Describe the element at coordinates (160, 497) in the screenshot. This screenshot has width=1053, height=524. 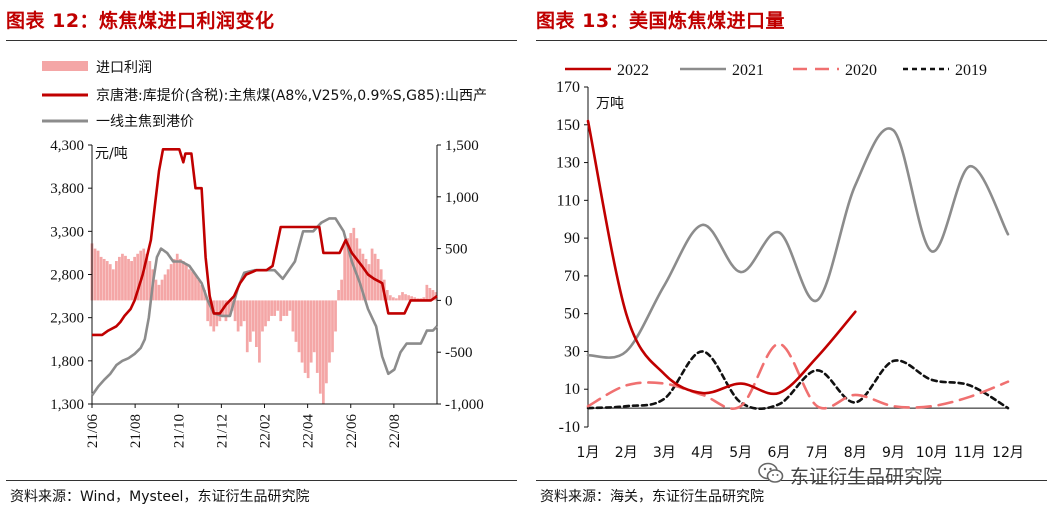
I see `left-source-note: 资料来源：Wind，Mysteel，东证衍生品研究院` at that location.